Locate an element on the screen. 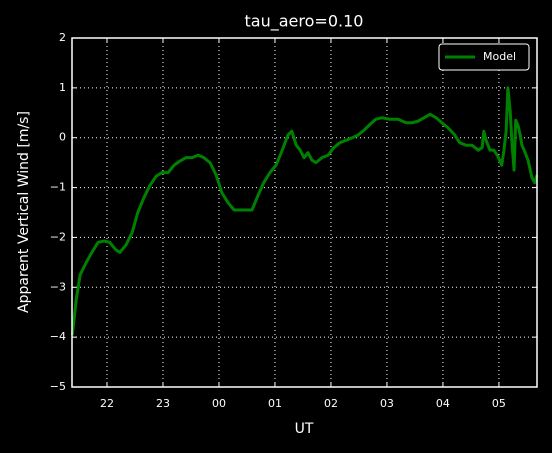  x-tick-label: 00 is located at coordinates (219, 403).